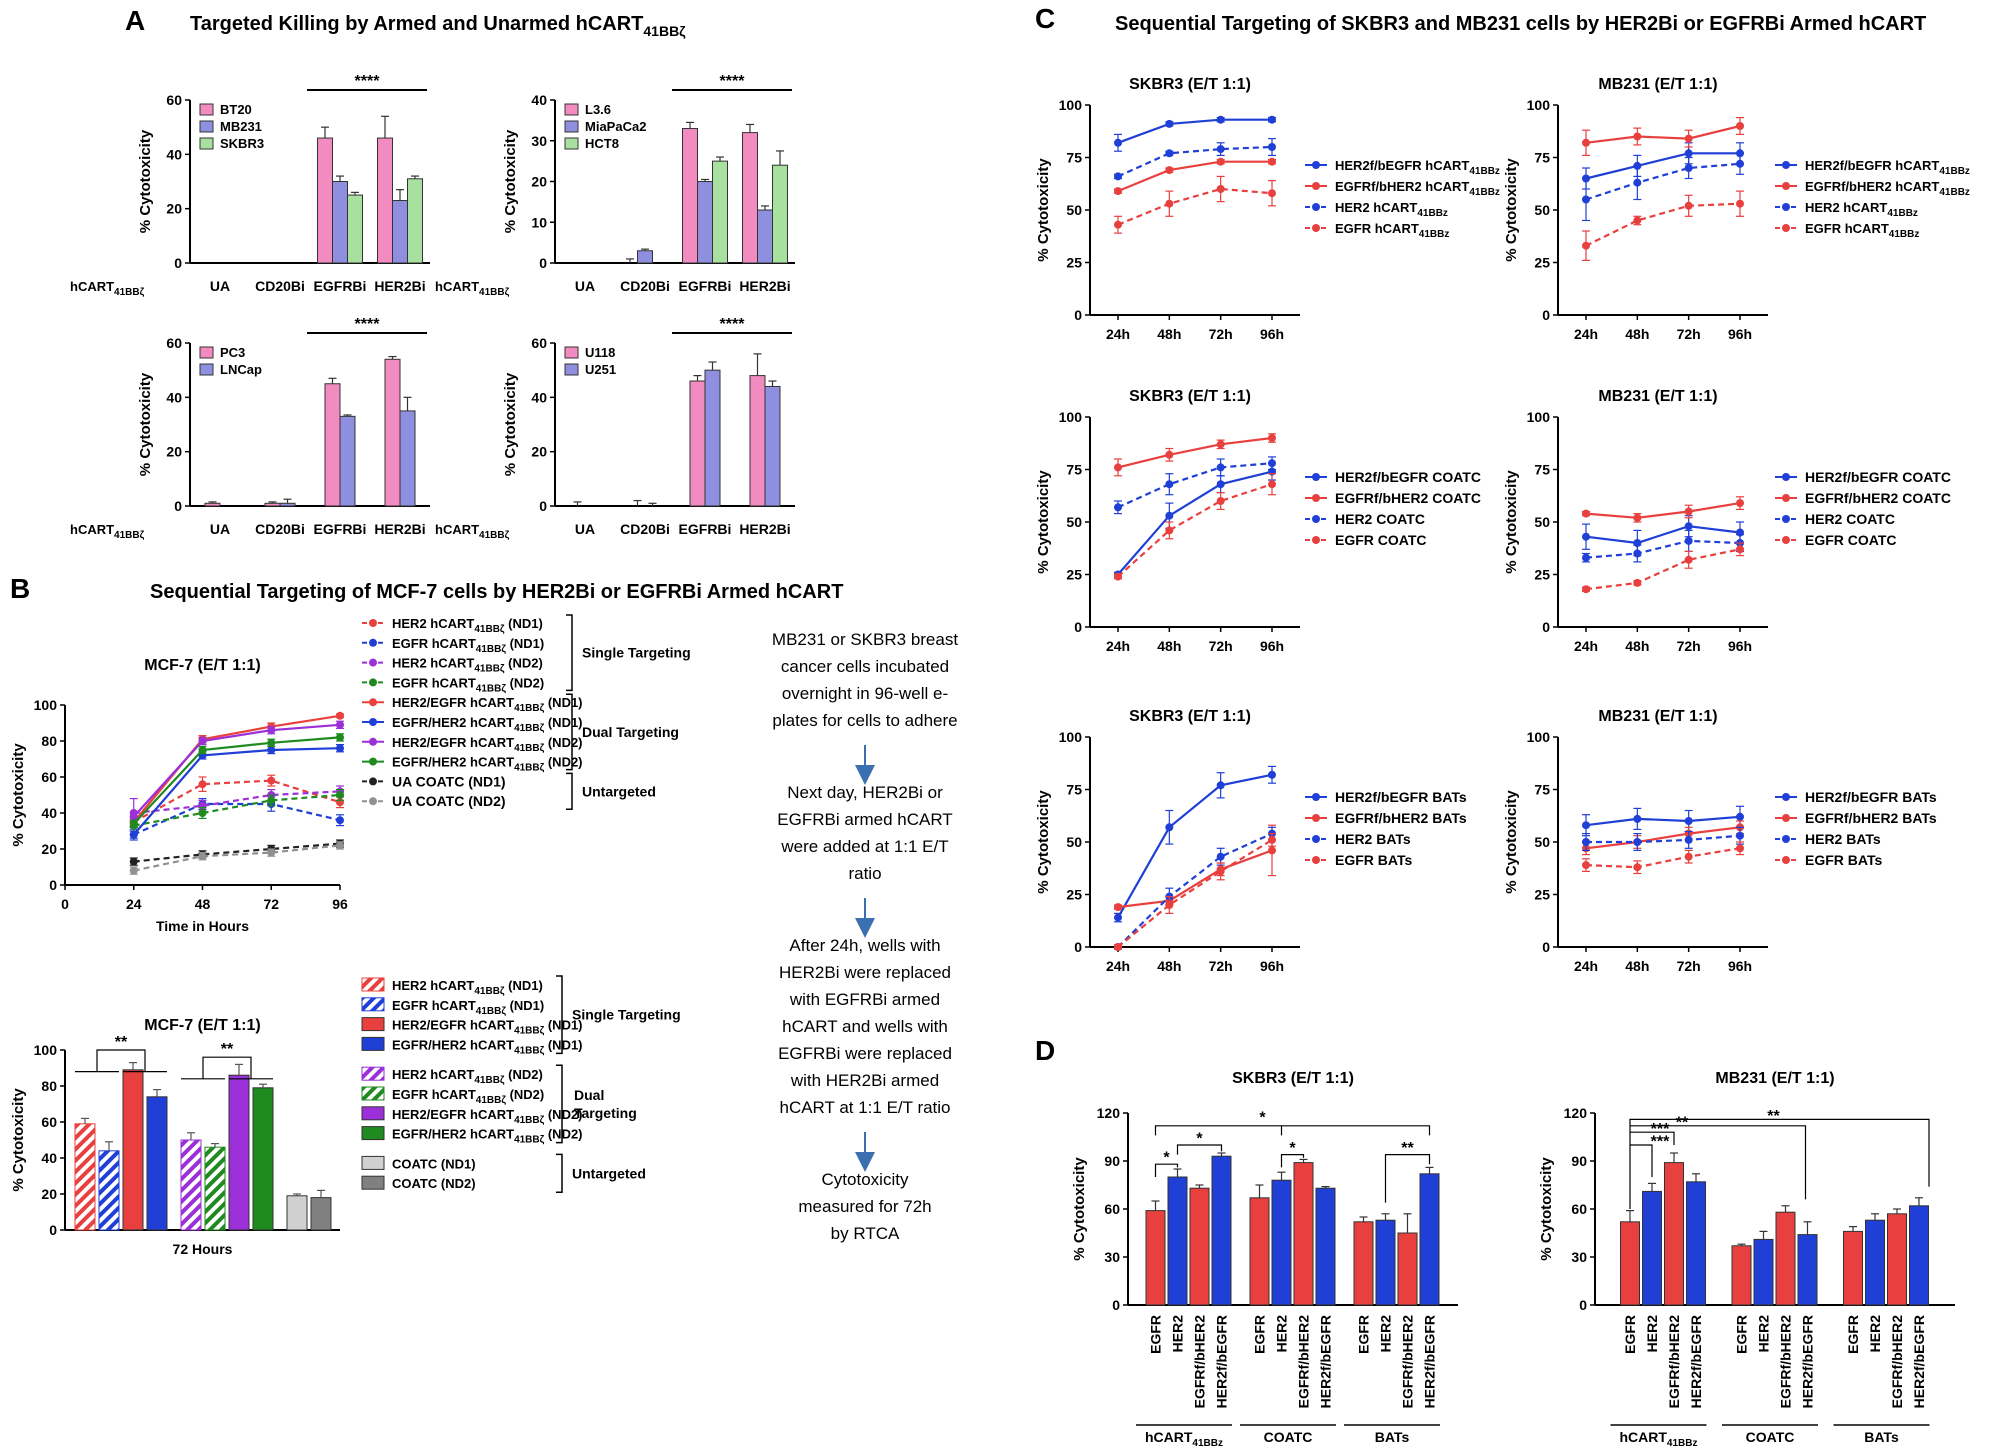  Describe the element at coordinates (1045, 18) in the screenshot. I see `panel-letter-c: C` at that location.